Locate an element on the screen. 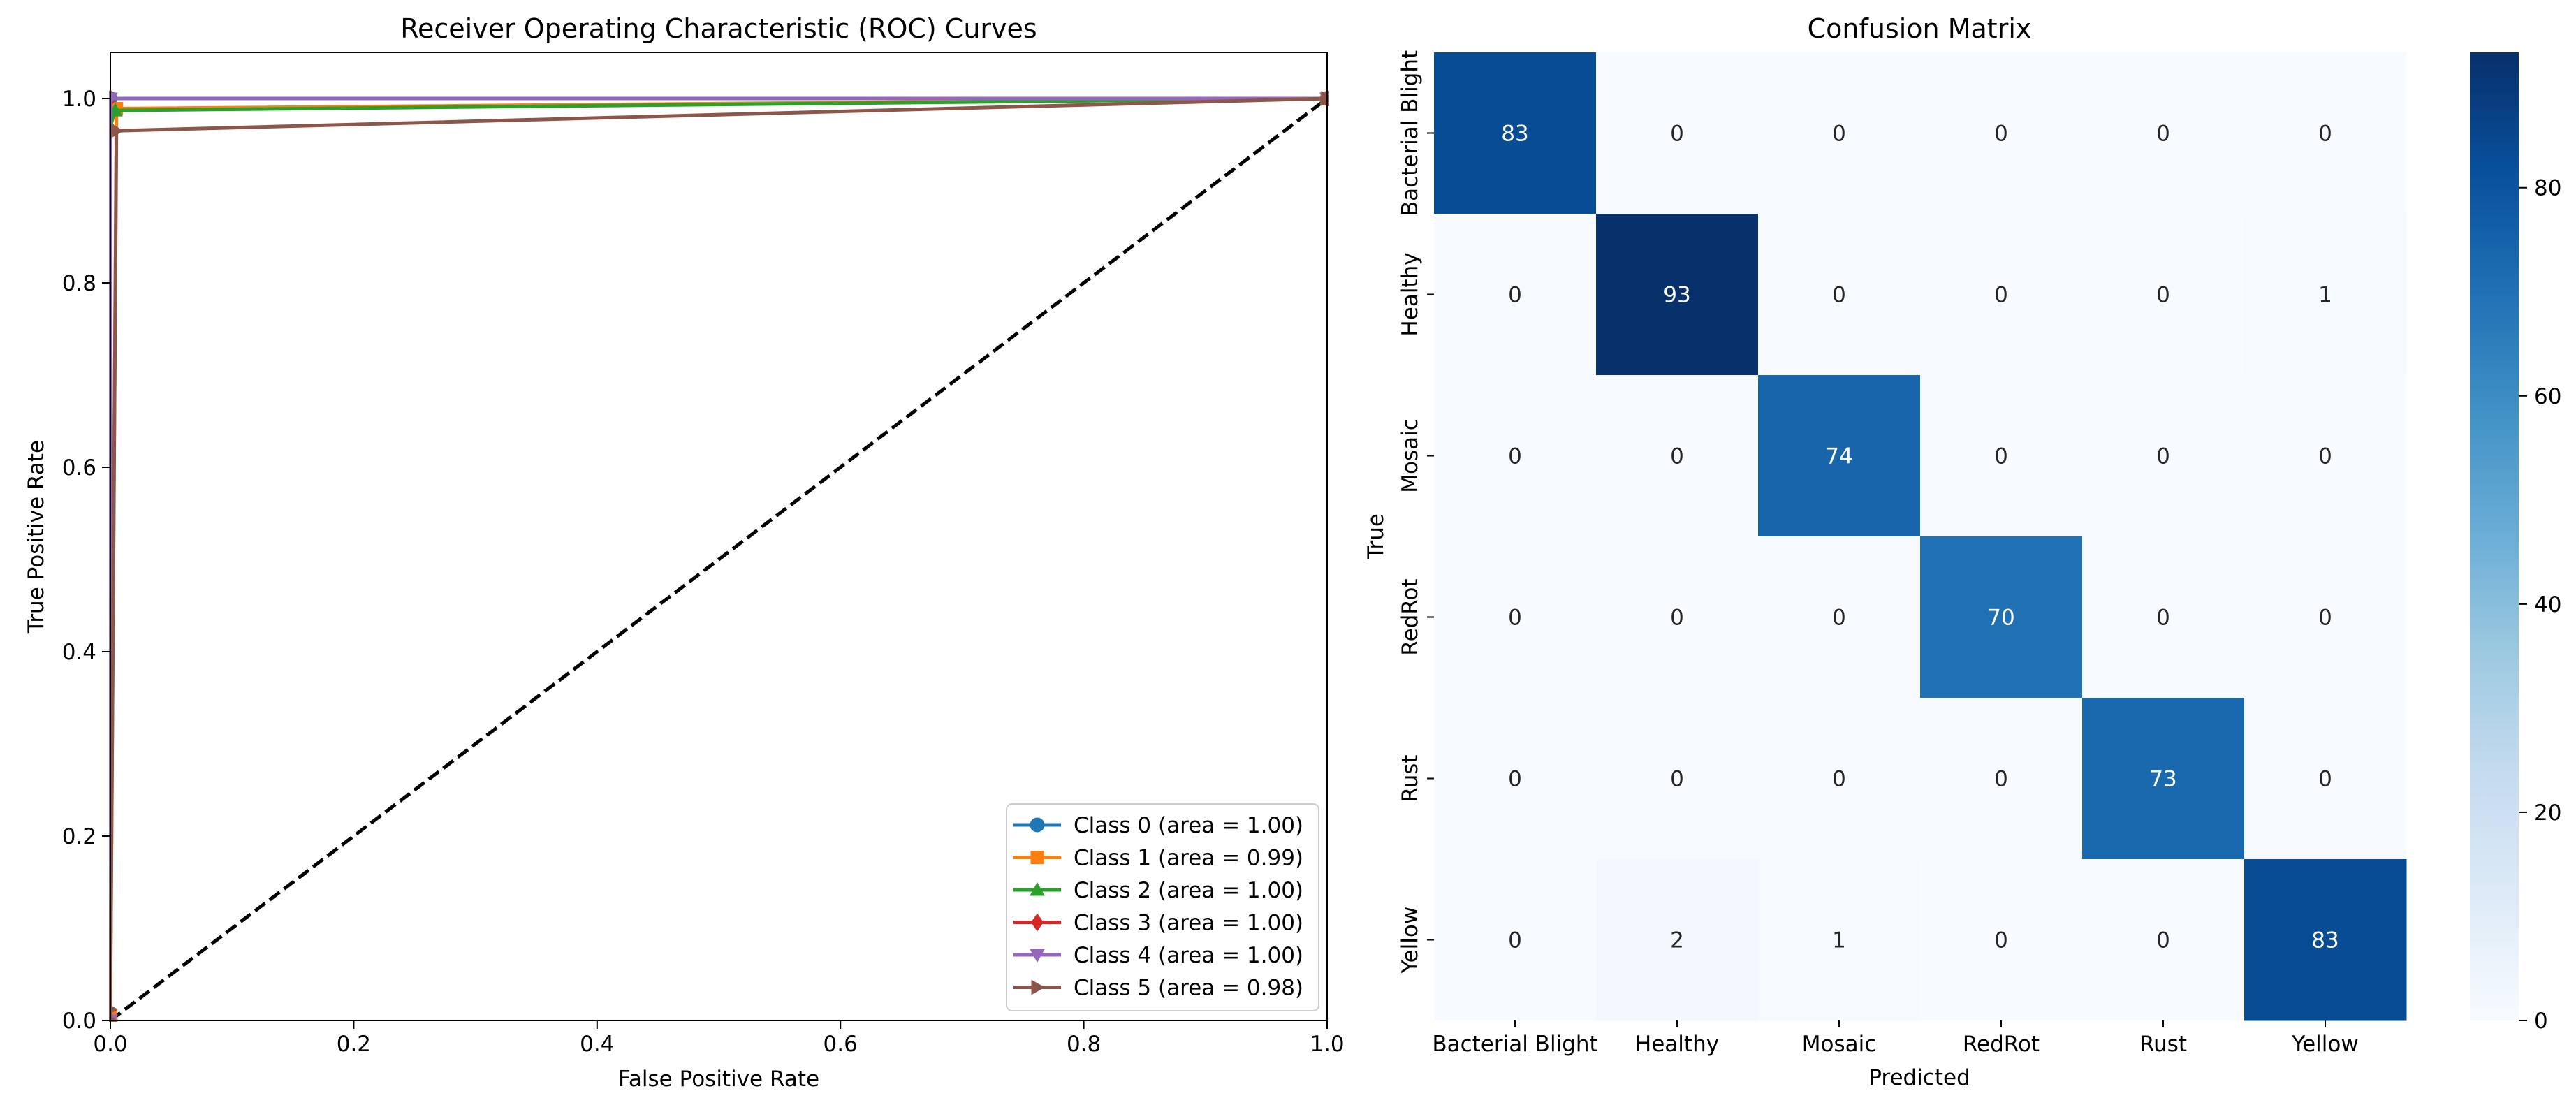 This screenshot has width=2576, height=1105. cm-y-tick-label: RedRot is located at coordinates (1410, 616).